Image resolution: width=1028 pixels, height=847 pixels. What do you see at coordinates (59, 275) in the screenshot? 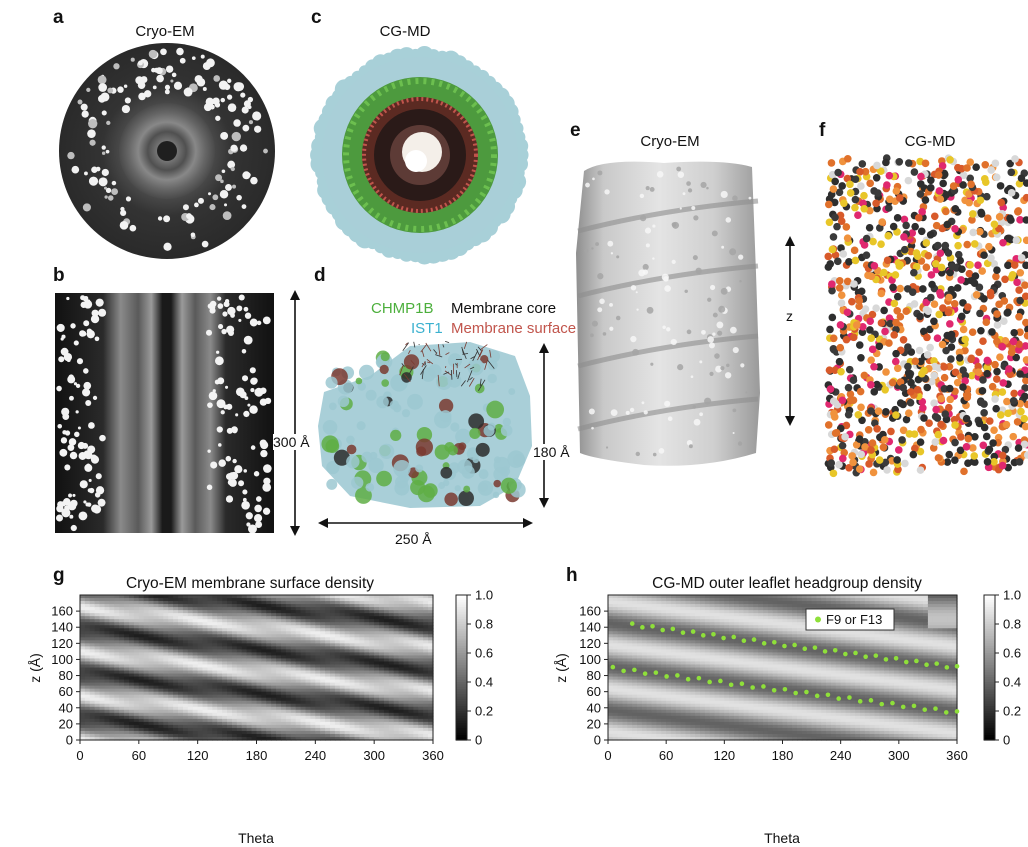
I see `panel-label-b: b` at bounding box center [59, 275].